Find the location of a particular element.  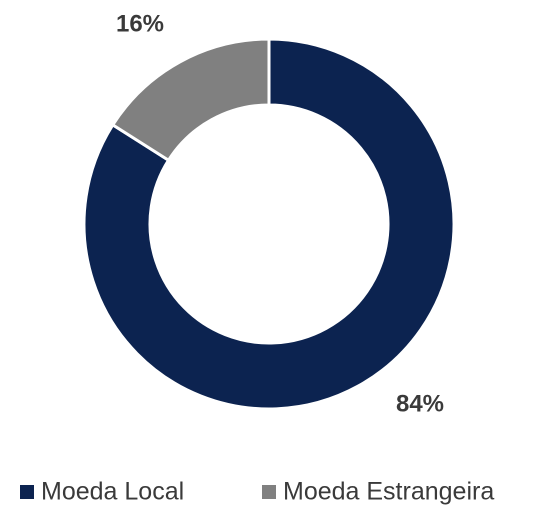

value-label: 84% is located at coordinates (420, 403).